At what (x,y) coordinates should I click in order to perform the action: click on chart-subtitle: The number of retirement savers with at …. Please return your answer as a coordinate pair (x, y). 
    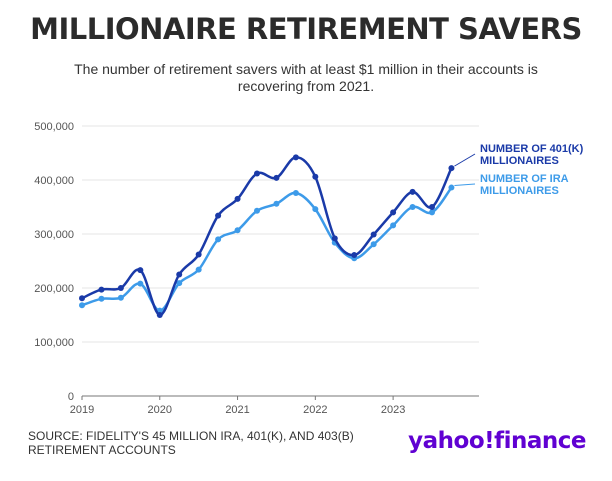
    Looking at the image, I should click on (306, 77).